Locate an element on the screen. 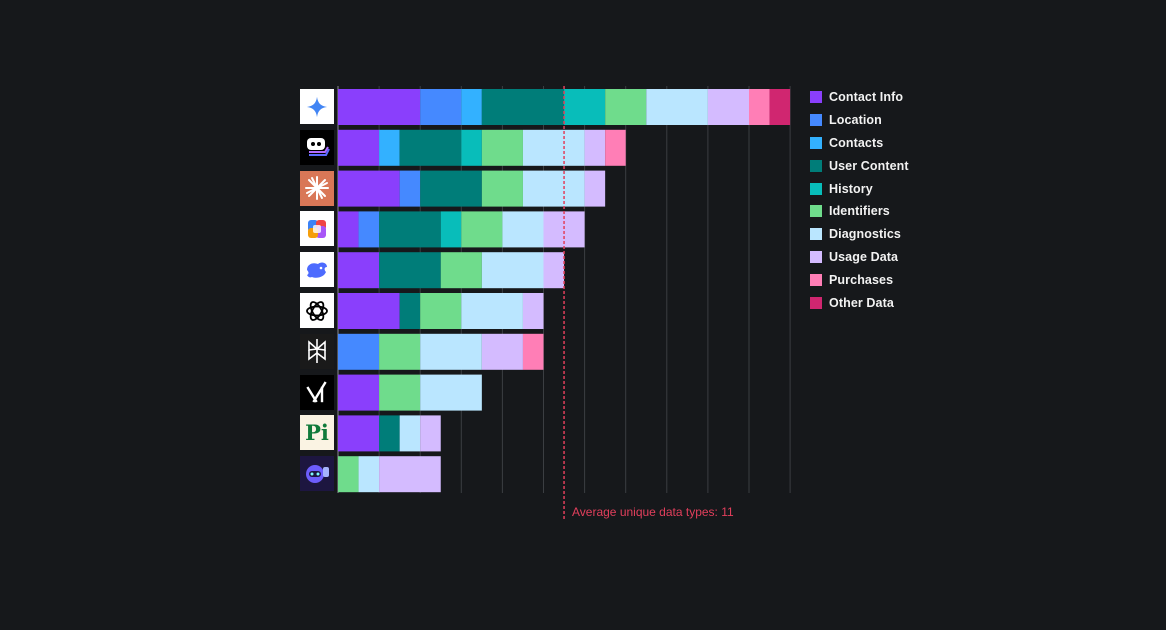 This screenshot has width=1166, height=630. bar-segment-other-data is located at coordinates (780, 107).